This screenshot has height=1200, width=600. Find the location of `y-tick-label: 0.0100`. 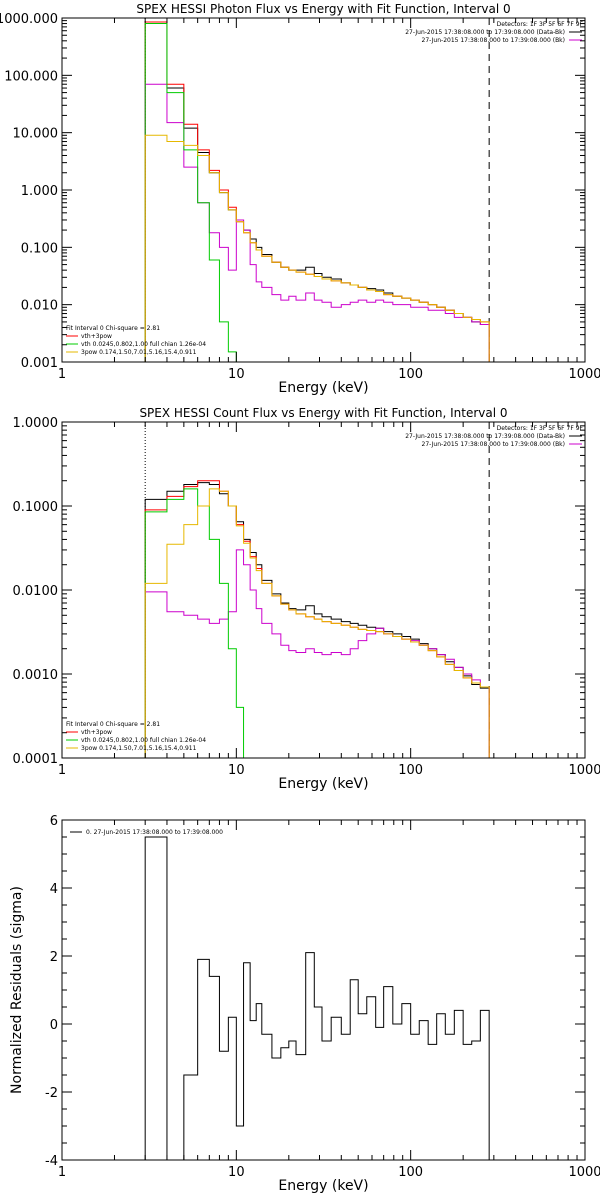

y-tick-label: 0.0100 is located at coordinates (36, 591).